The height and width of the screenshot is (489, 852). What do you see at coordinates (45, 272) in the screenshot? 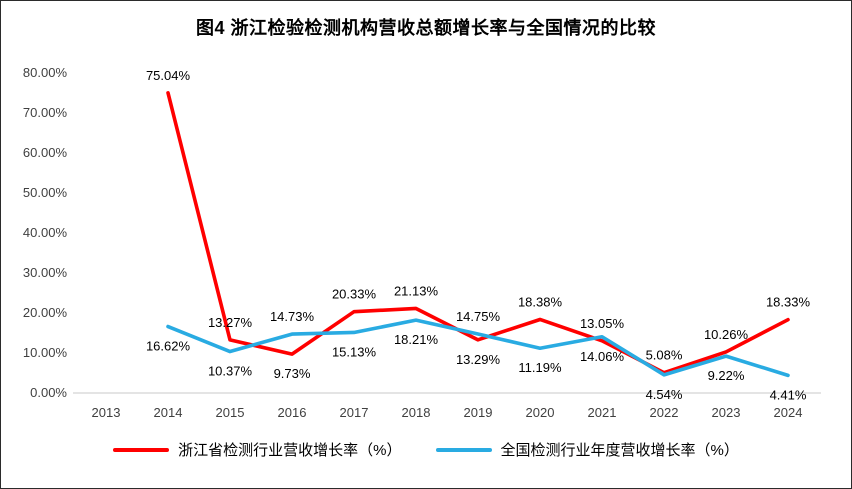
I see `svg-text: 30.00%` at bounding box center [45, 272].